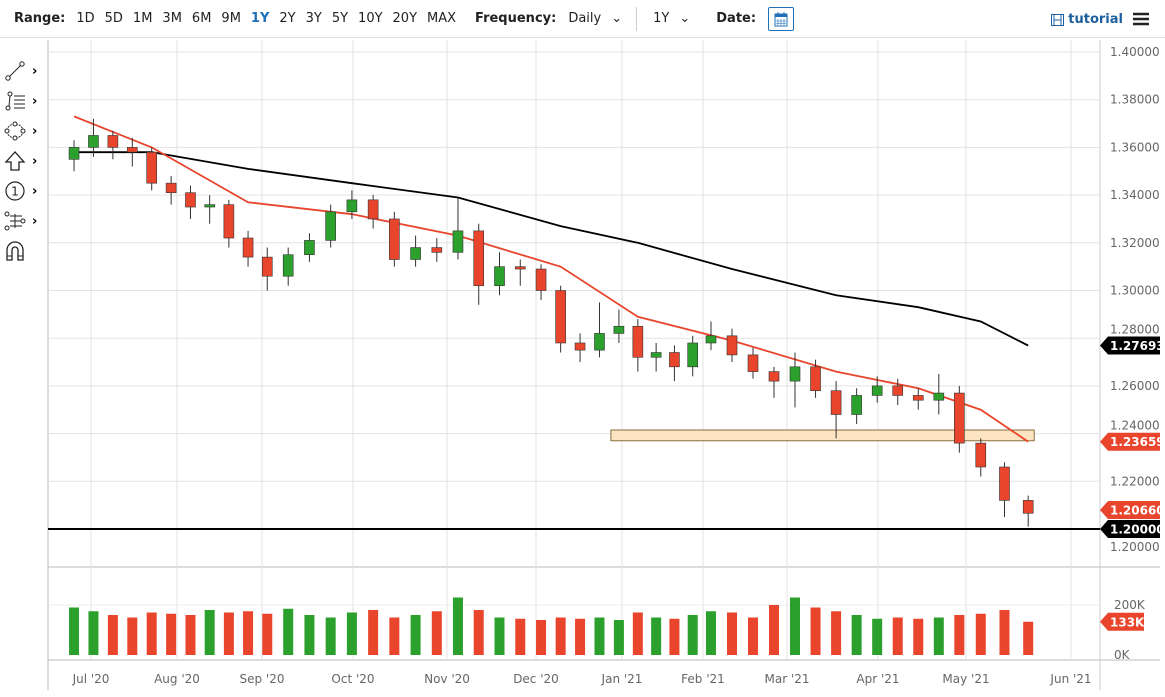 Image resolution: width=1165 pixels, height=697 pixels. What do you see at coordinates (85, 18) in the screenshot?
I see `range-button-1d: 1D` at bounding box center [85, 18].